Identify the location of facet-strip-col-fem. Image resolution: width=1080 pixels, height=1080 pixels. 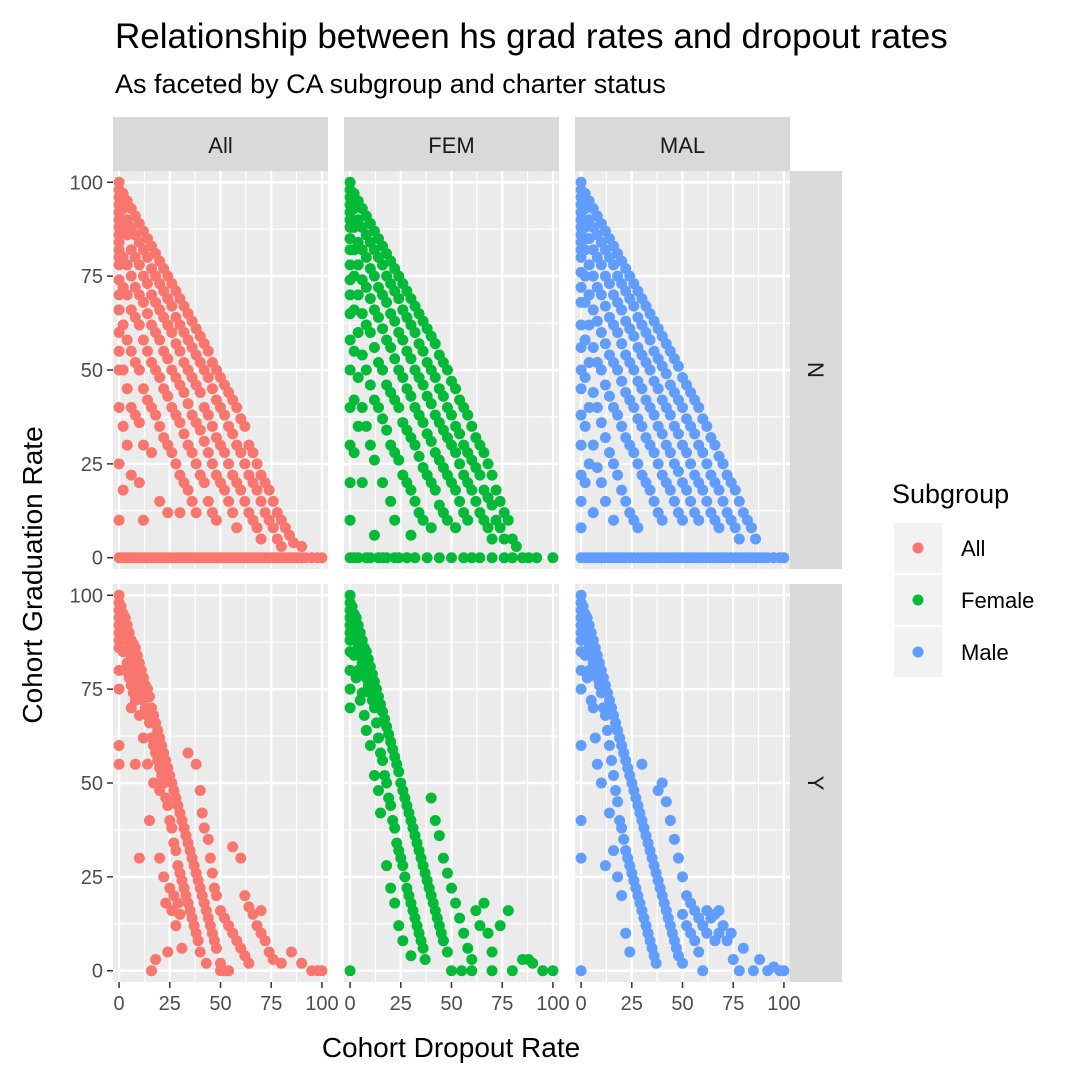
(451, 144).